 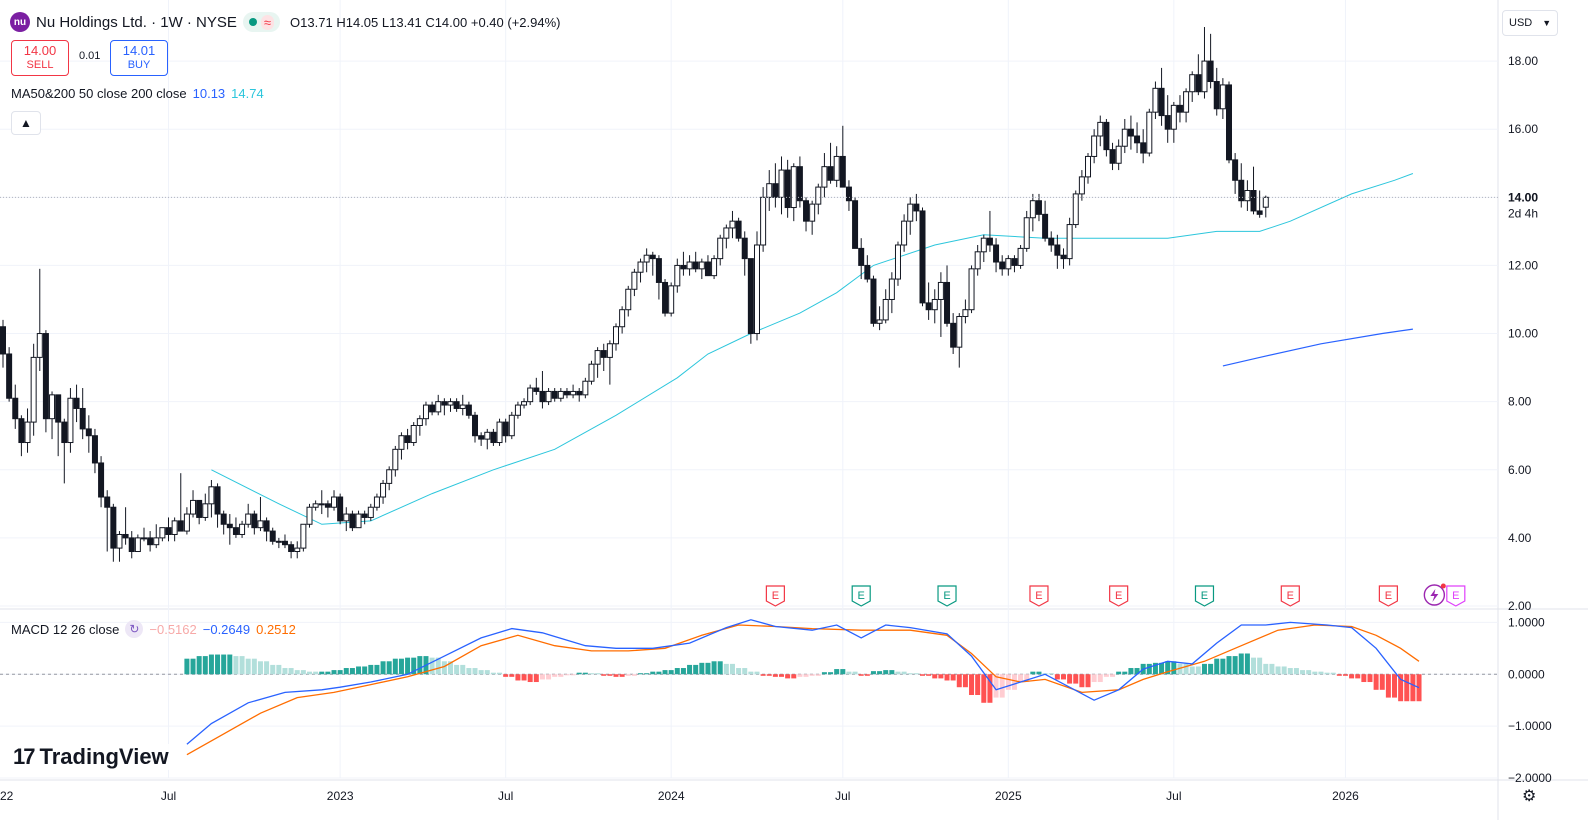 I want to click on currency-selector: USD ▼, so click(x=1530, y=23).